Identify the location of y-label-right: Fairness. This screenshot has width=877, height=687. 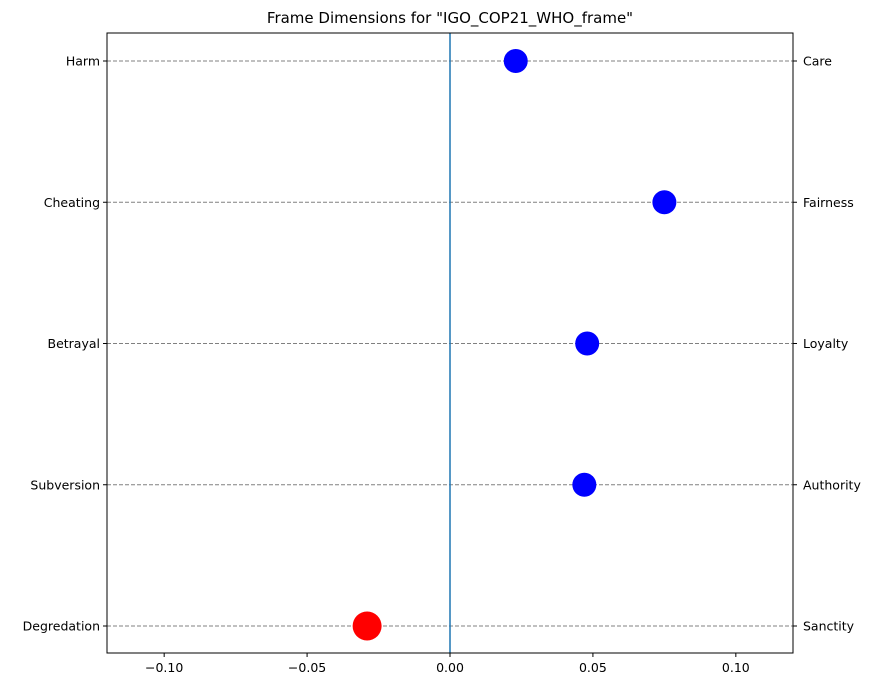
(828, 202).